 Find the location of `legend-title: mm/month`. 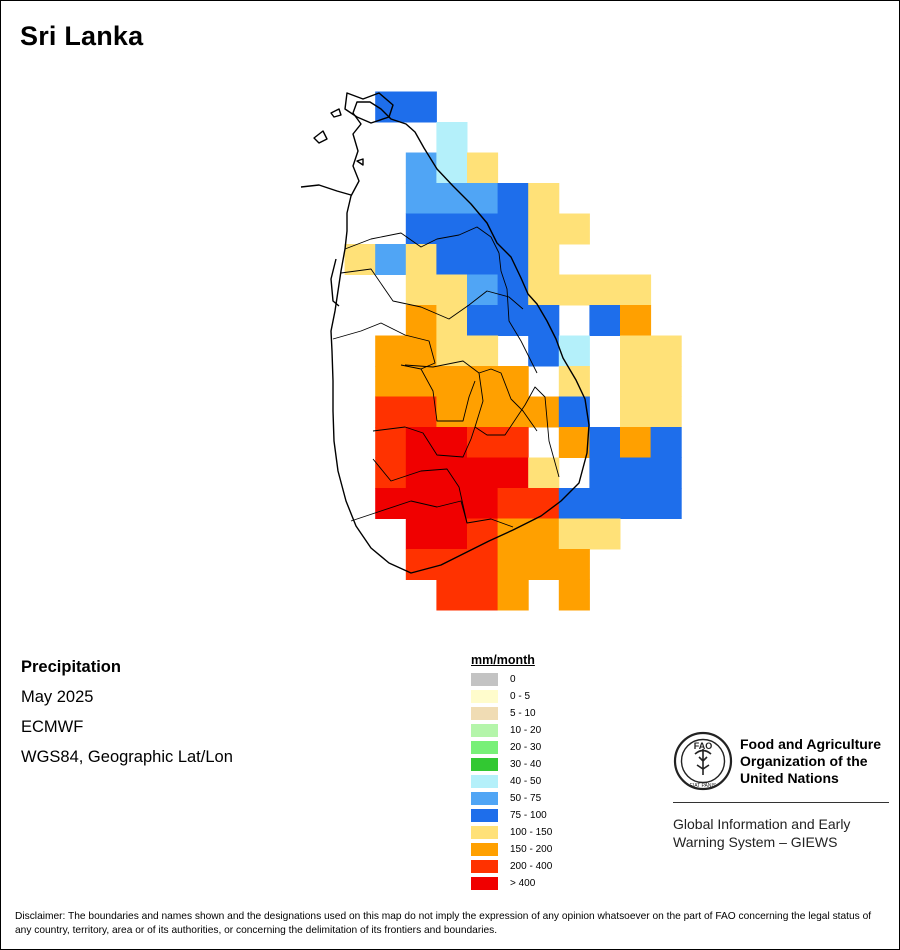

legend-title: mm/month is located at coordinates (503, 660).